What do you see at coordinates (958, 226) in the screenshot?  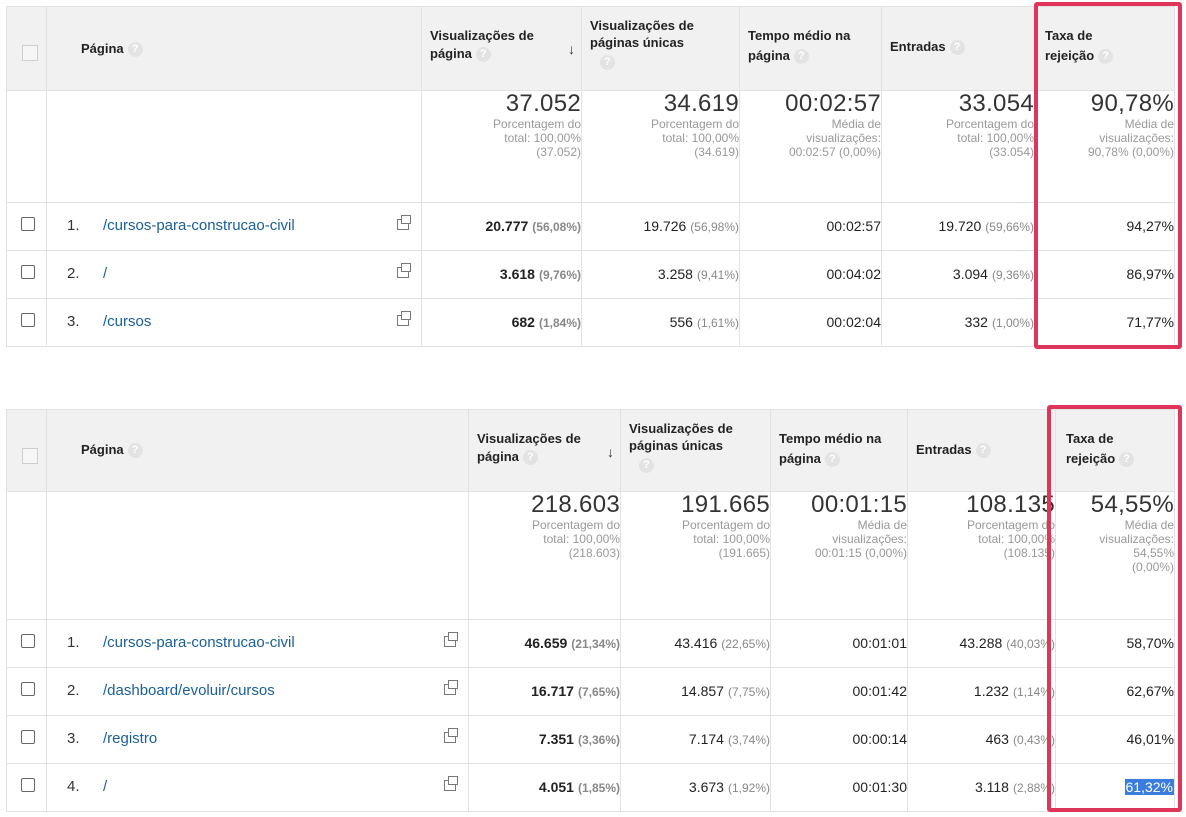 I see `cell-entries: 19.720 (59,66%)` at bounding box center [958, 226].